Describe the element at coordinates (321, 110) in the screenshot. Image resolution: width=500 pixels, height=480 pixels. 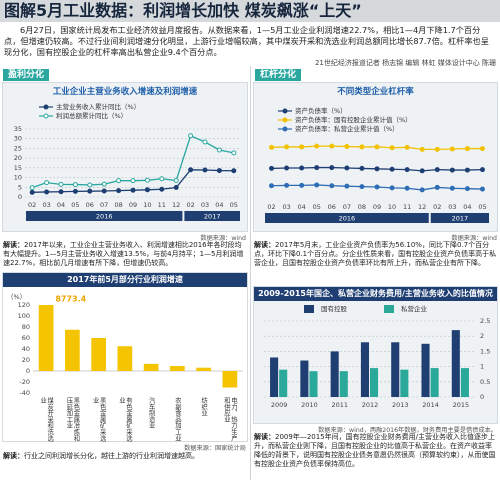
I see `legend-label: 资产负债率（%）` at that location.